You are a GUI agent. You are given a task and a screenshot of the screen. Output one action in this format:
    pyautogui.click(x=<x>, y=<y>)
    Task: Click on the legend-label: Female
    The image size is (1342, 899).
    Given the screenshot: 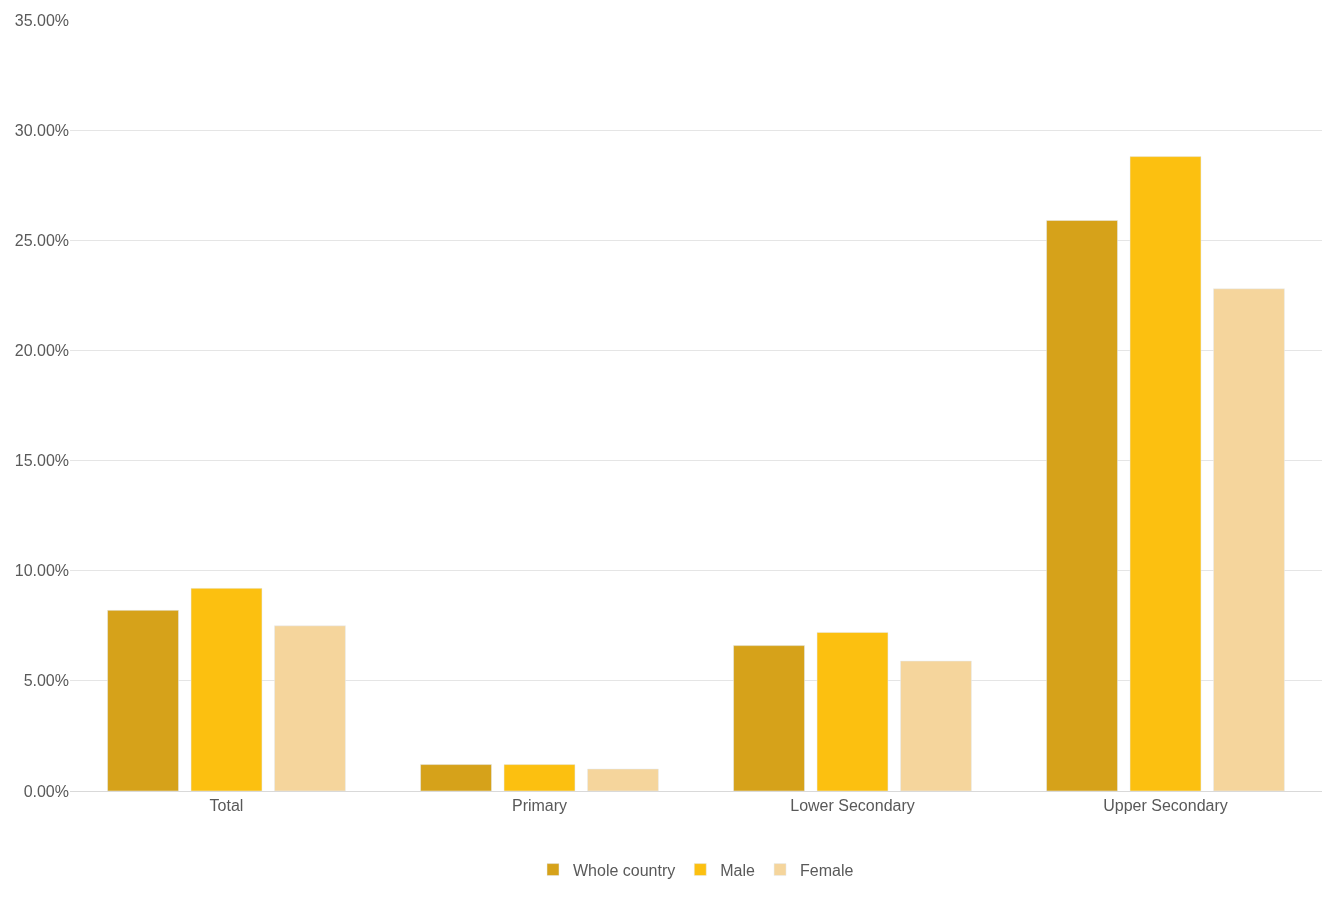 What is the action you would take?
    pyautogui.click(x=827, y=870)
    